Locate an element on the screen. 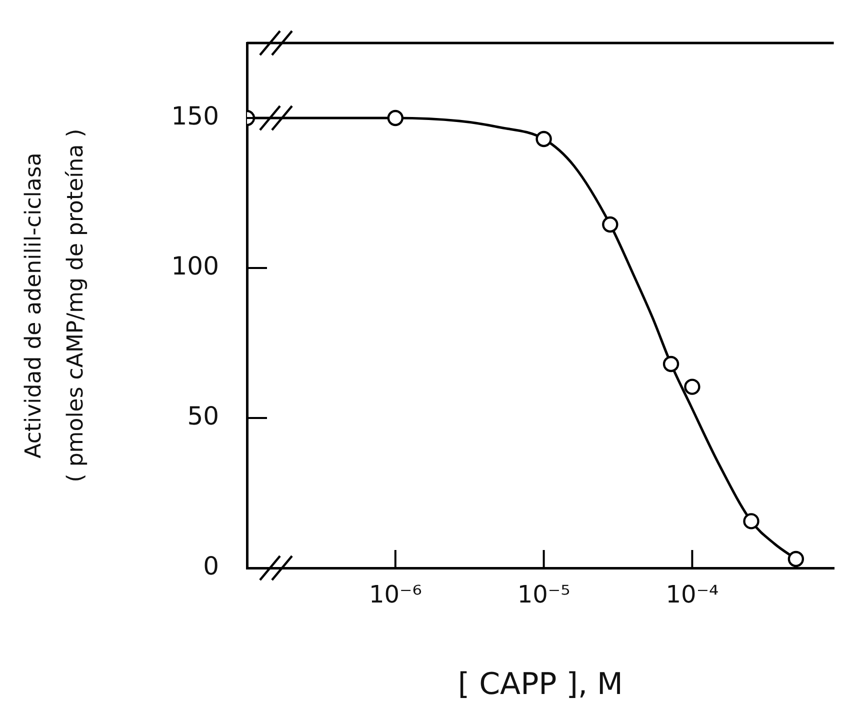 The height and width of the screenshot is (708, 843). y-tick-label: 50 is located at coordinates (203, 416).